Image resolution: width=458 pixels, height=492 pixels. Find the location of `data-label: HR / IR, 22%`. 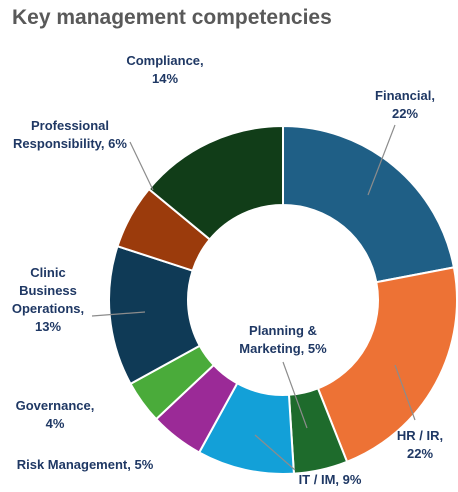

data-label: HR / IR, 22% is located at coordinates (420, 445).